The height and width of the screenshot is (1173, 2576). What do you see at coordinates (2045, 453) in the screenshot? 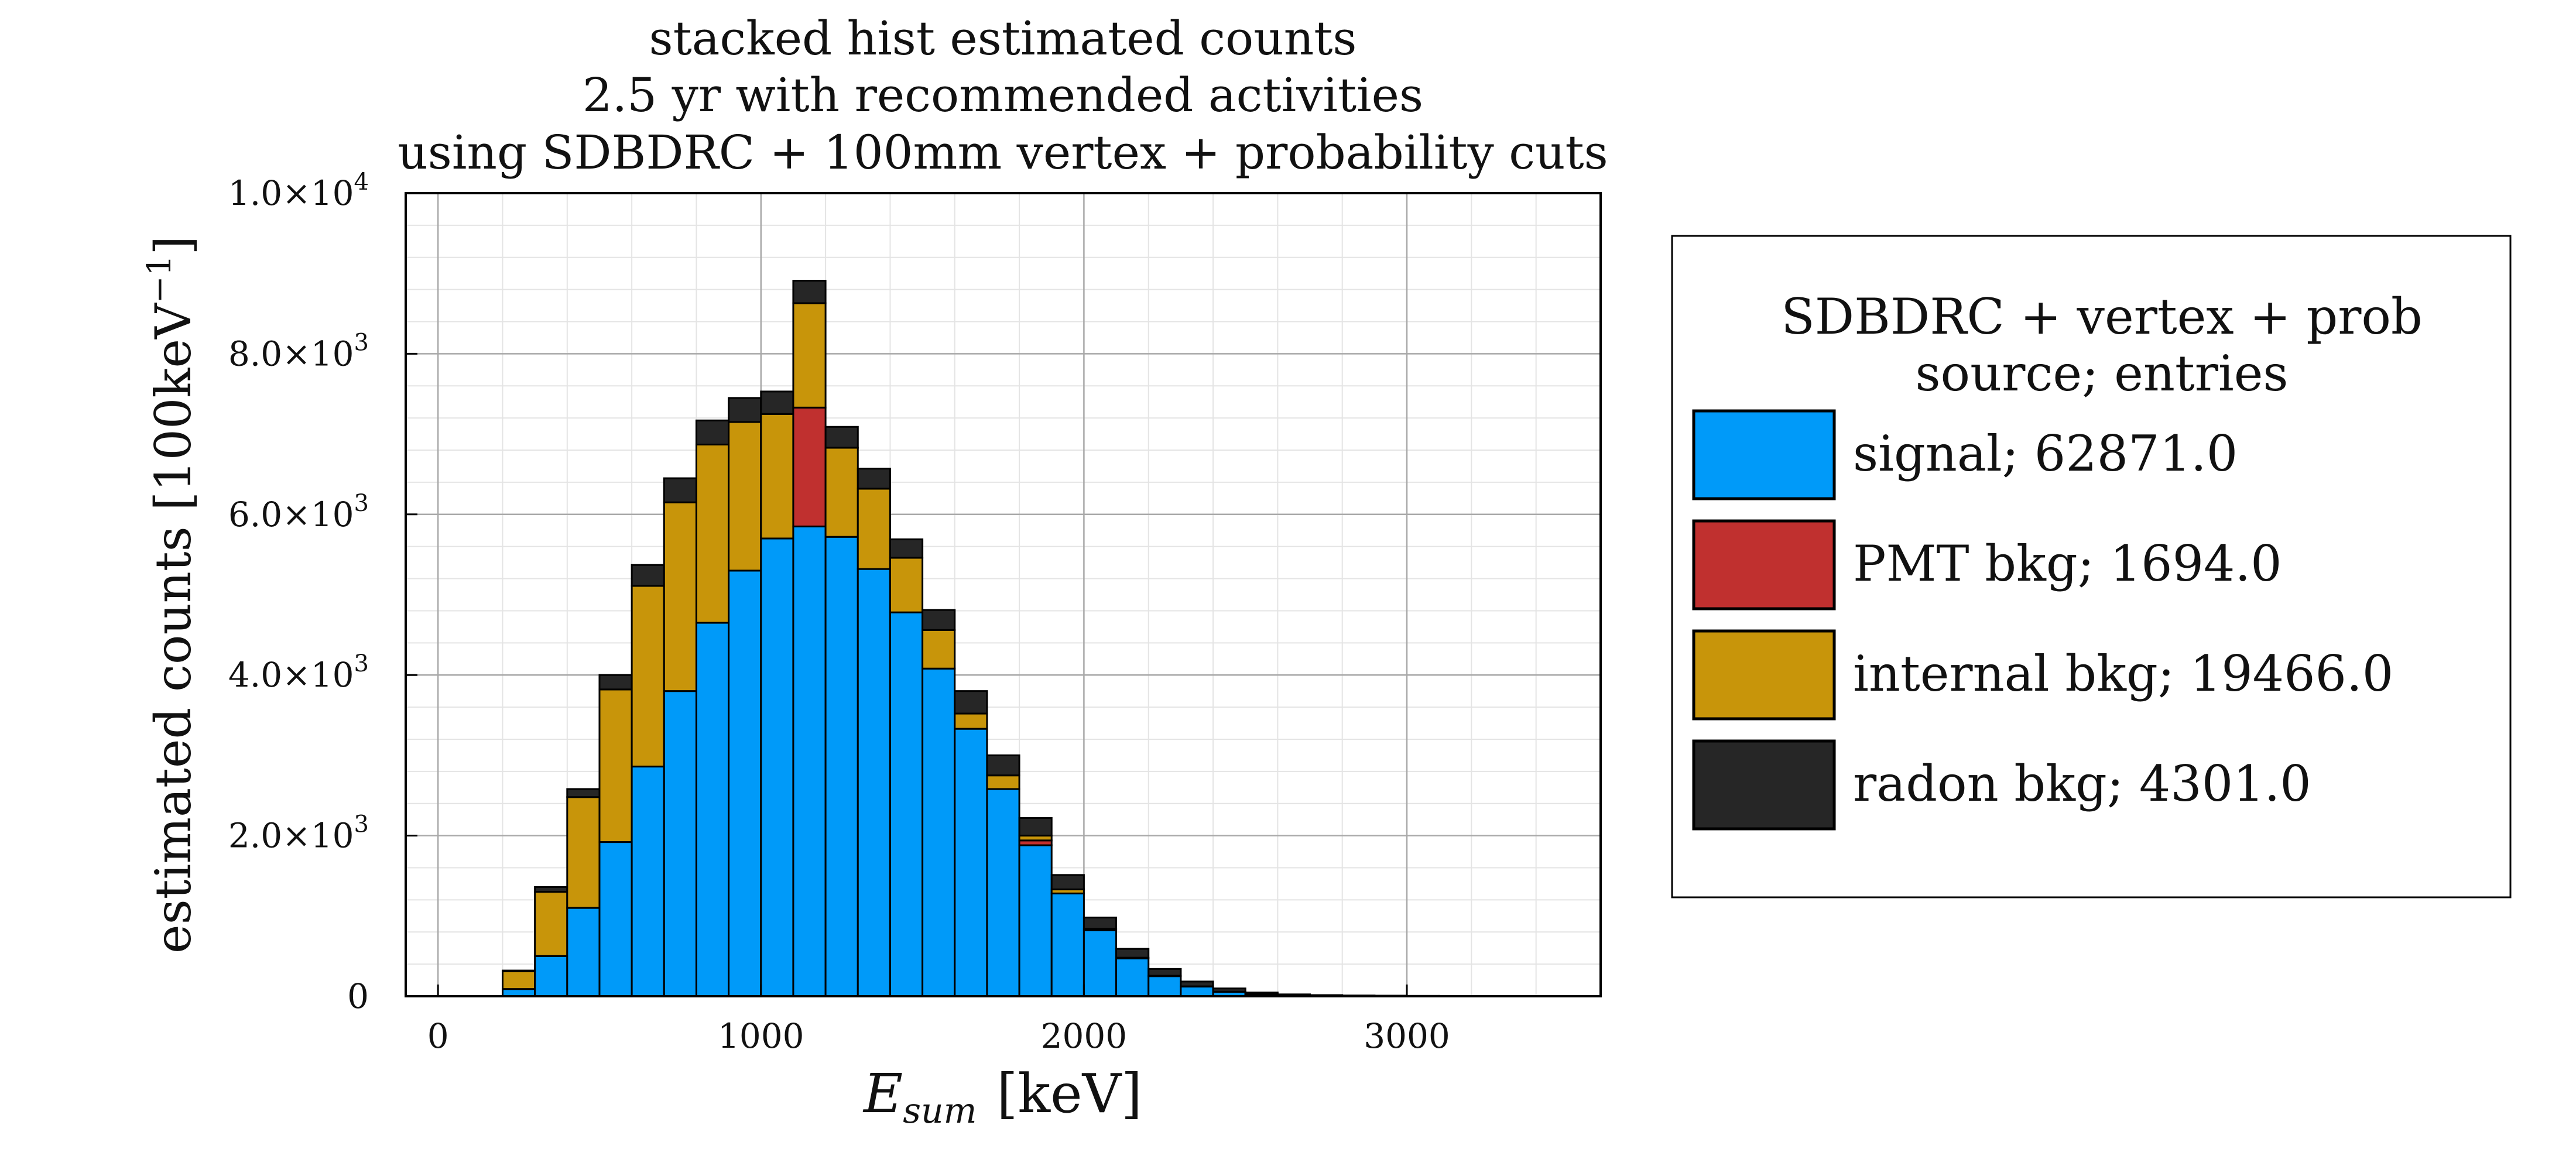
I see `legend-label-0: signal; 62871.0` at bounding box center [2045, 453].